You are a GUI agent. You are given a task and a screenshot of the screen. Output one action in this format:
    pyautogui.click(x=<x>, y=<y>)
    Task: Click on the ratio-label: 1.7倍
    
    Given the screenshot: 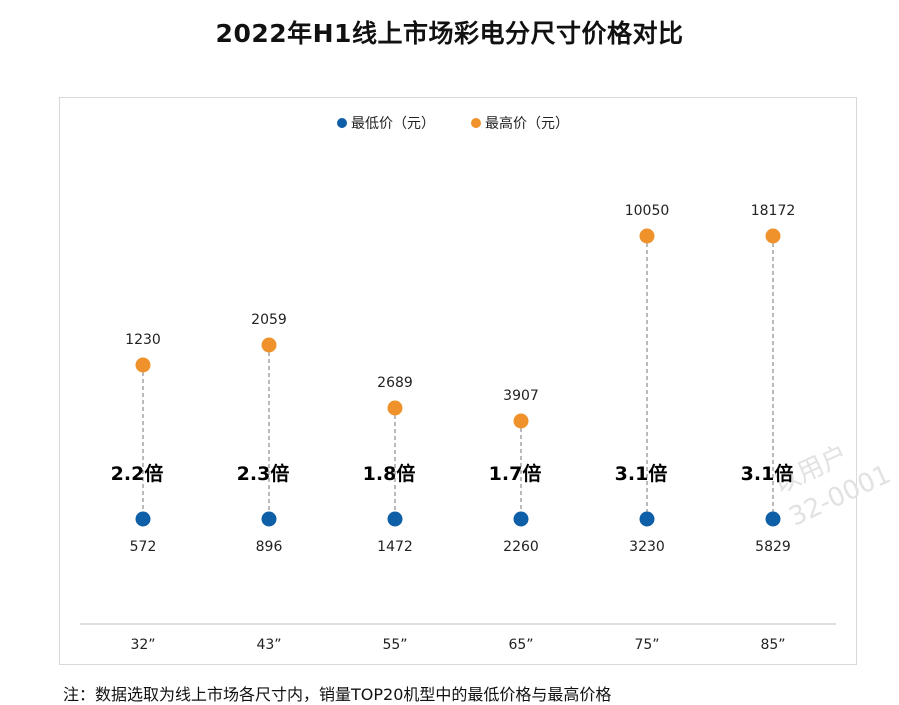 What is the action you would take?
    pyautogui.click(x=515, y=473)
    